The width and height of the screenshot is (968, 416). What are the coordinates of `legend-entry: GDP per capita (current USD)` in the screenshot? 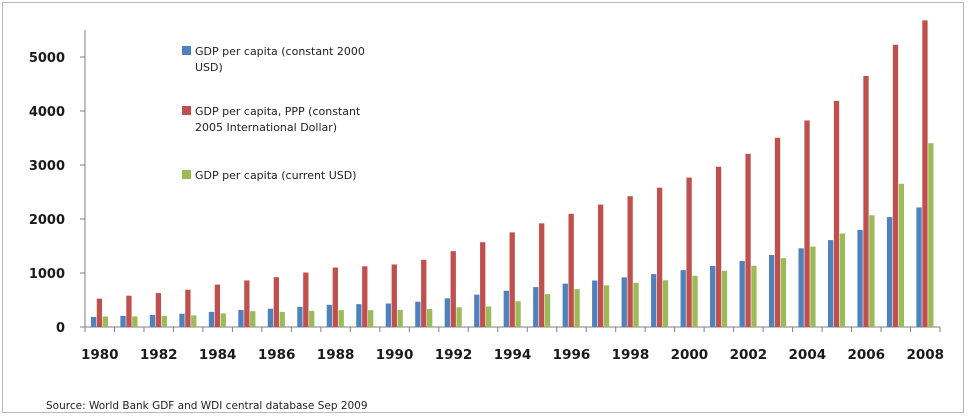 It's located at (269, 175).